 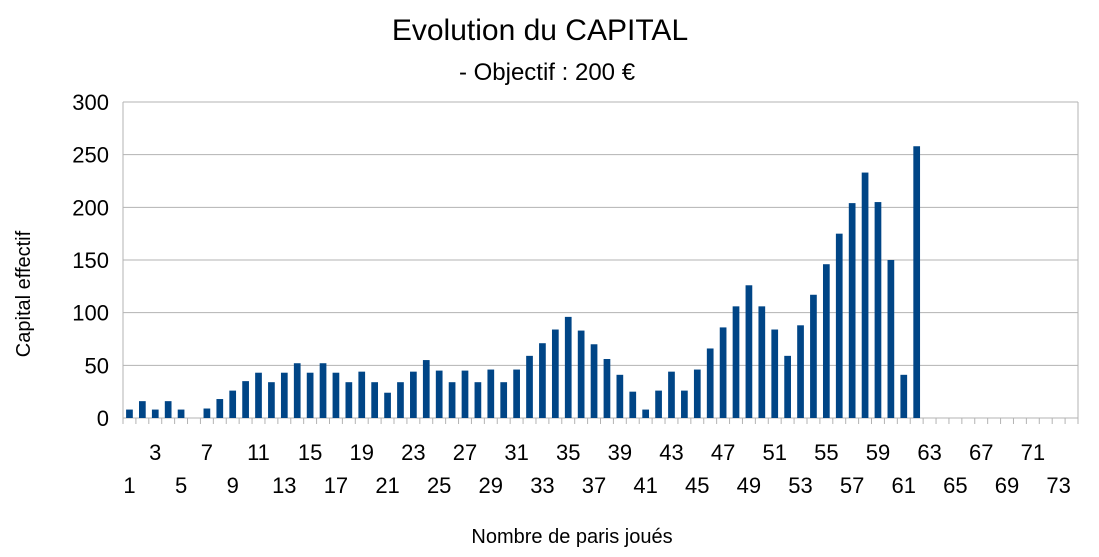 I want to click on x-tick-label: 57, so click(x=852, y=485).